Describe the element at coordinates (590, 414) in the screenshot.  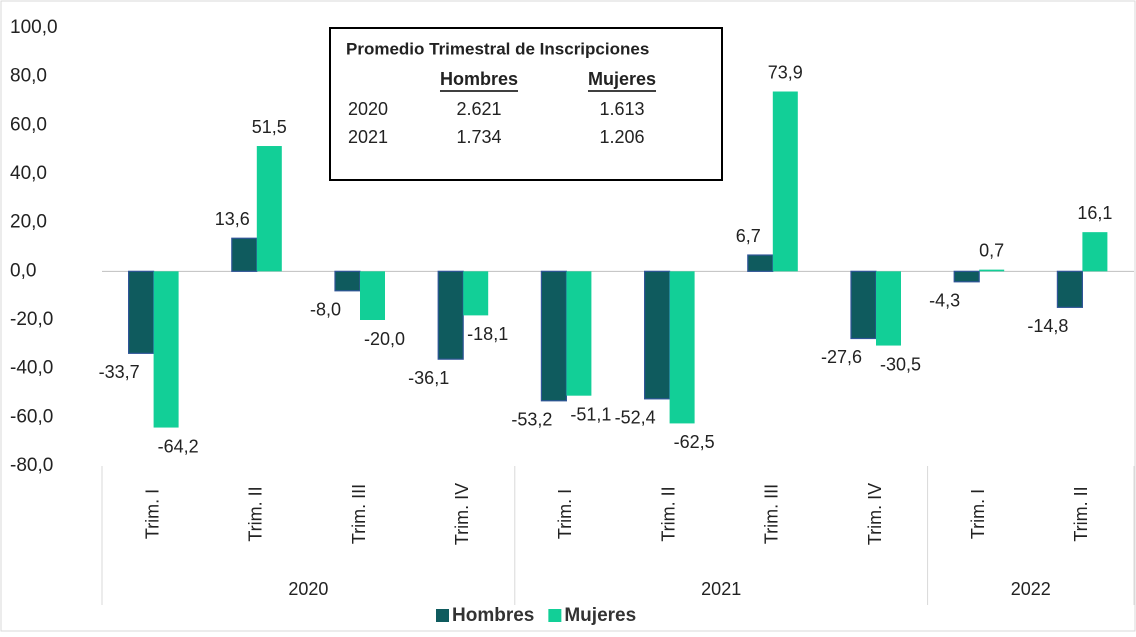
I see `data-label: -51,1` at that location.